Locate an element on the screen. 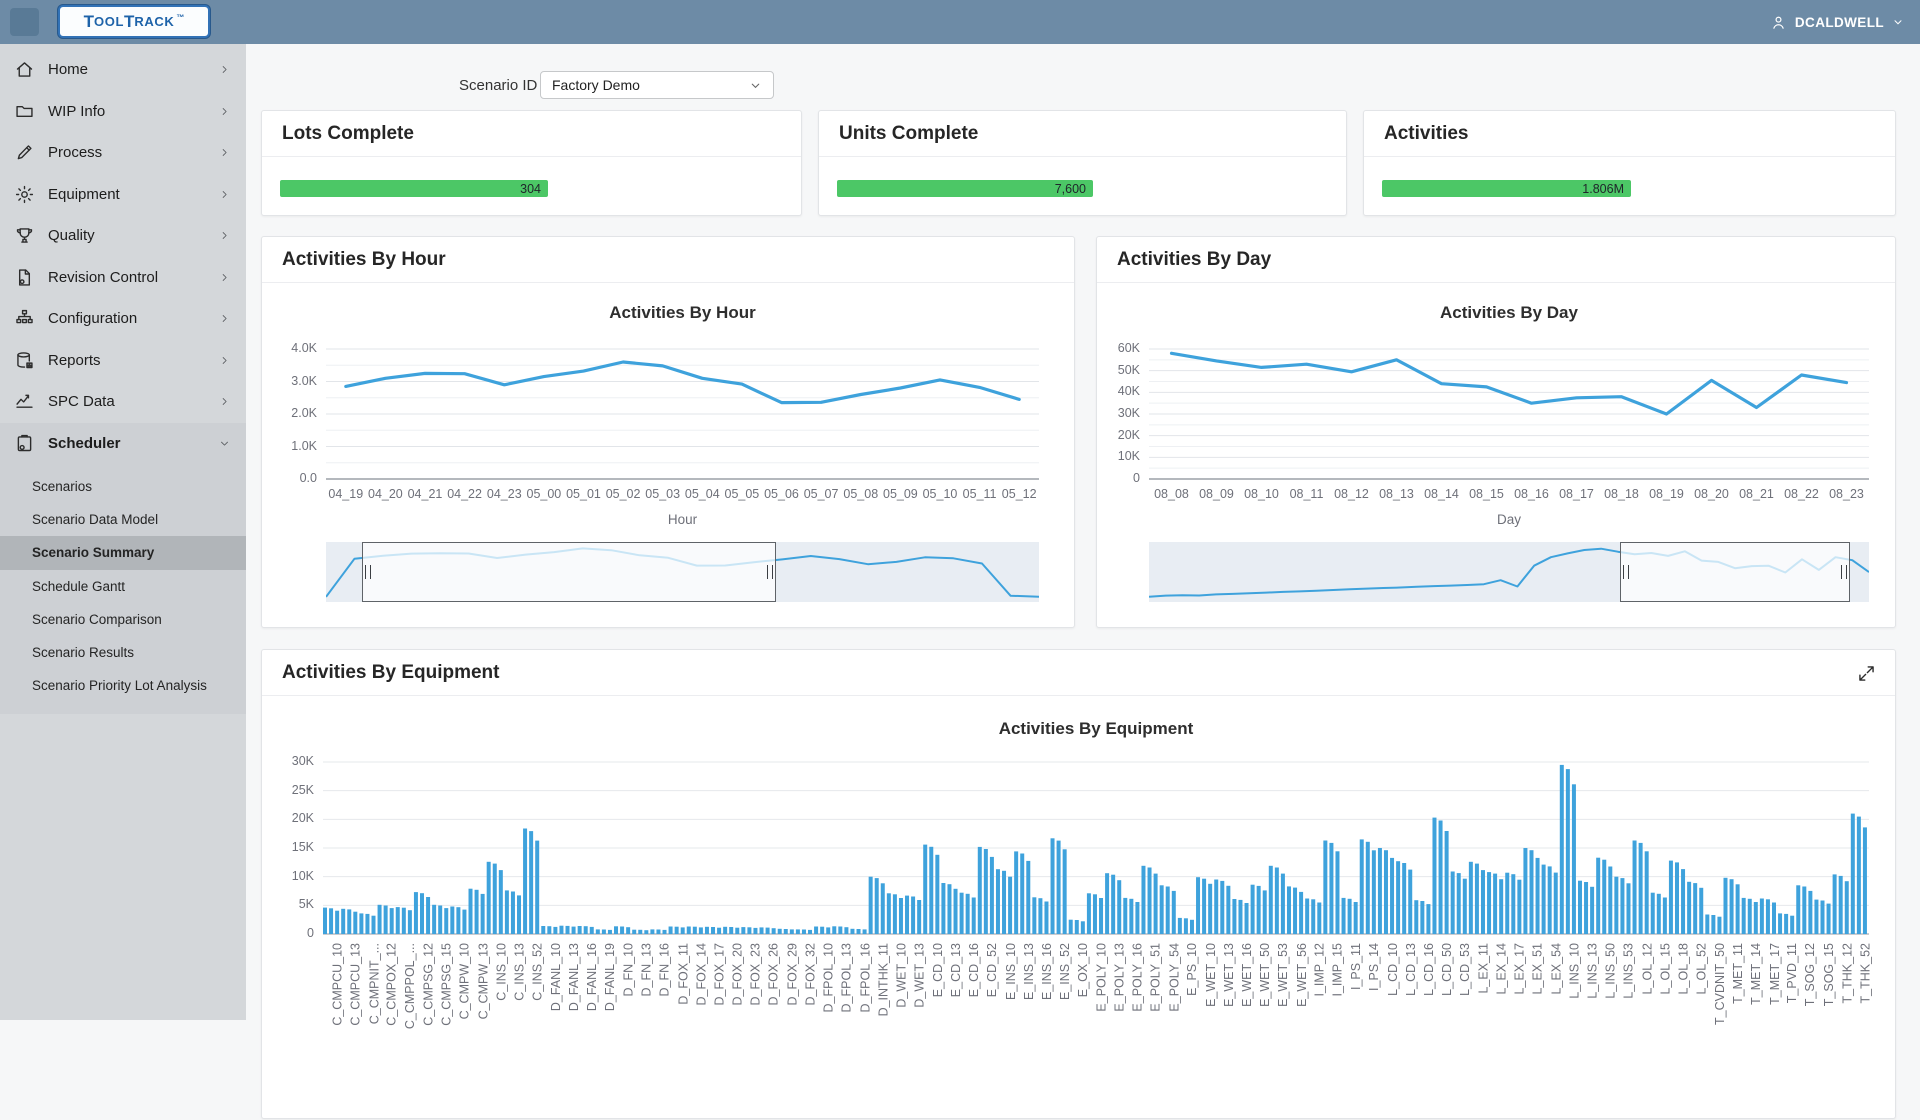 The height and width of the screenshot is (1120, 1920). x-axis-tick-label: 05_04 is located at coordinates (702, 494).